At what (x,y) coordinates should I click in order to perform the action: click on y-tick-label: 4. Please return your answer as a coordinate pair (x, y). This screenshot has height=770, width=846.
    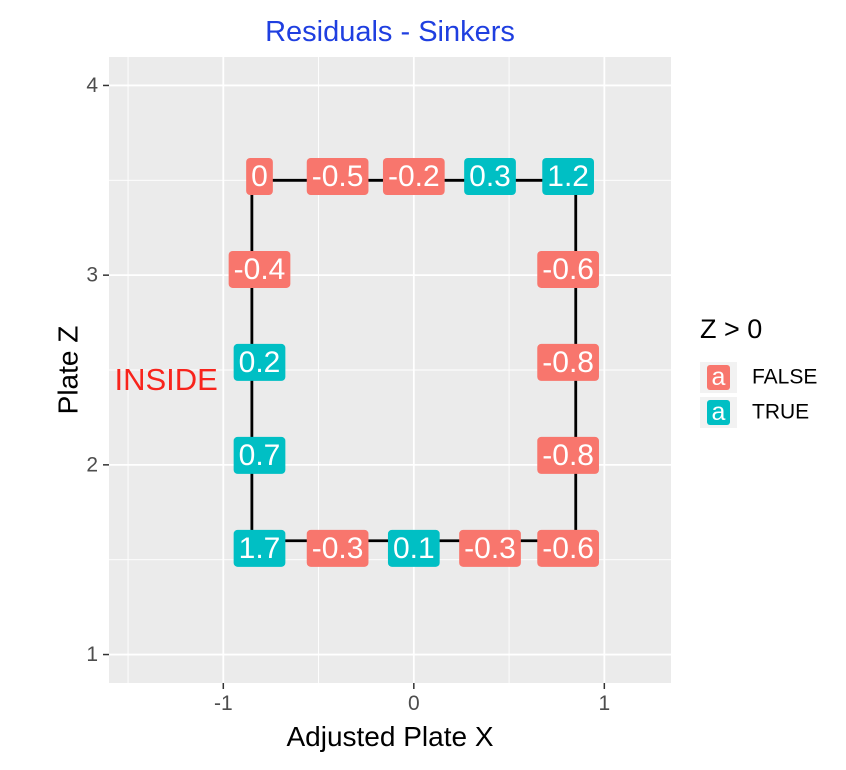
    Looking at the image, I should click on (92, 85).